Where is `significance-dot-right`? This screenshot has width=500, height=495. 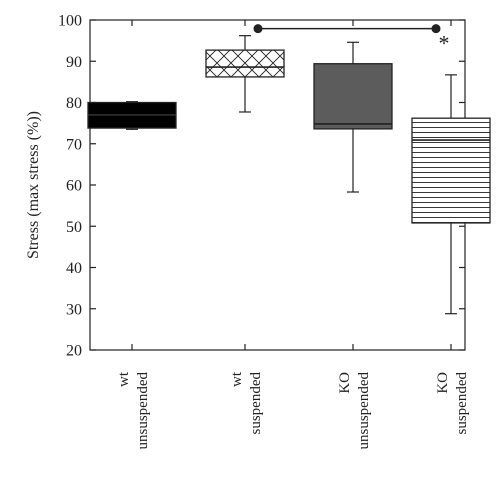 significance-dot-right is located at coordinates (436, 29).